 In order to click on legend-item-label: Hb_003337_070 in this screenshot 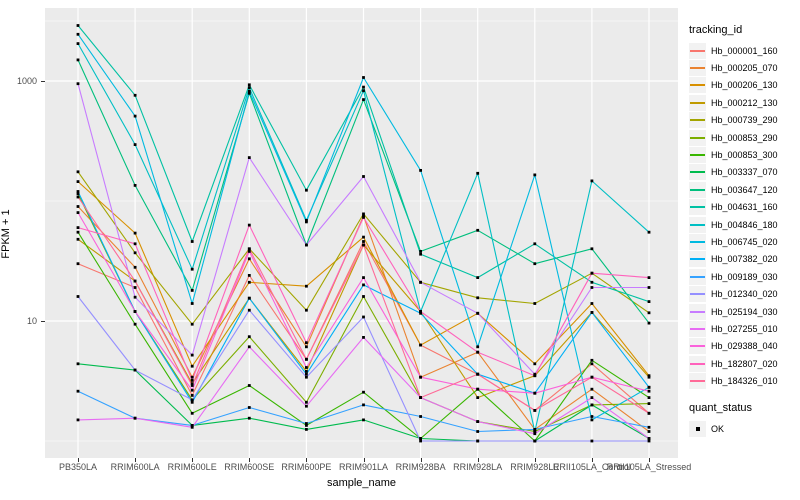, I will do `click(744, 172)`.